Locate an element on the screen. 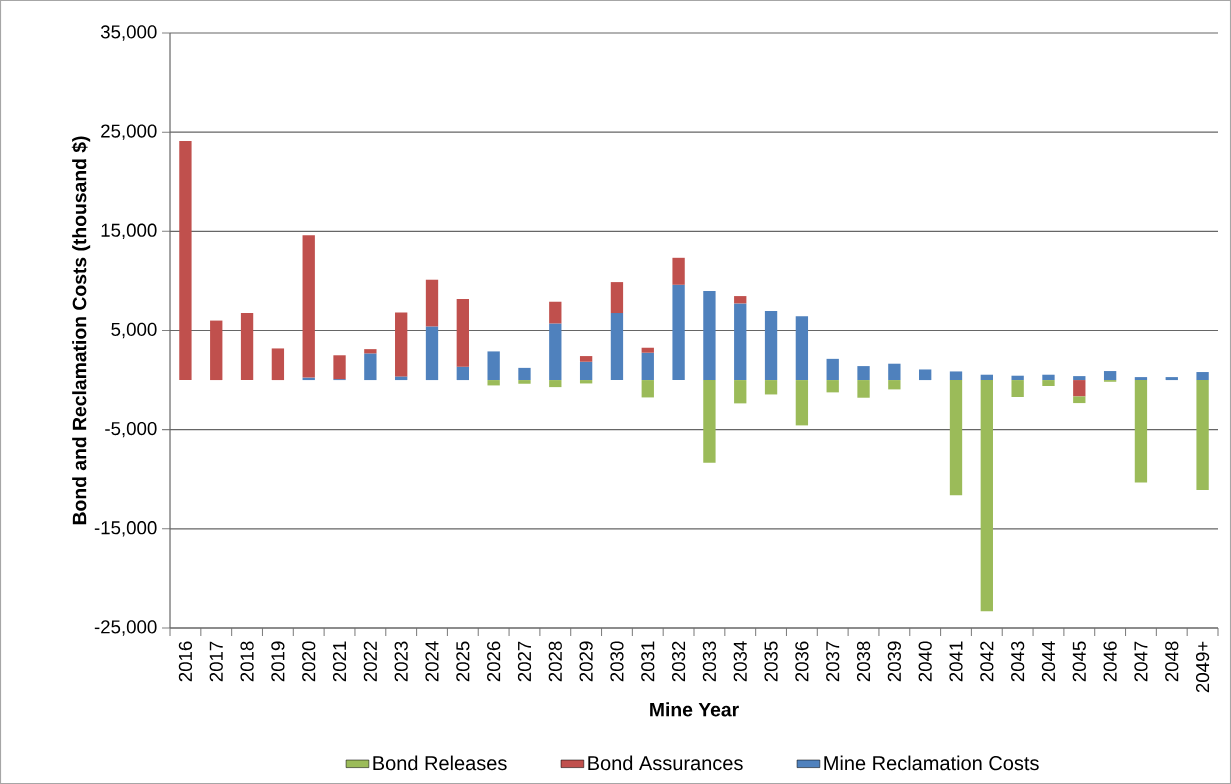  x-tick-label: 2046 is located at coordinates (1110, 661).